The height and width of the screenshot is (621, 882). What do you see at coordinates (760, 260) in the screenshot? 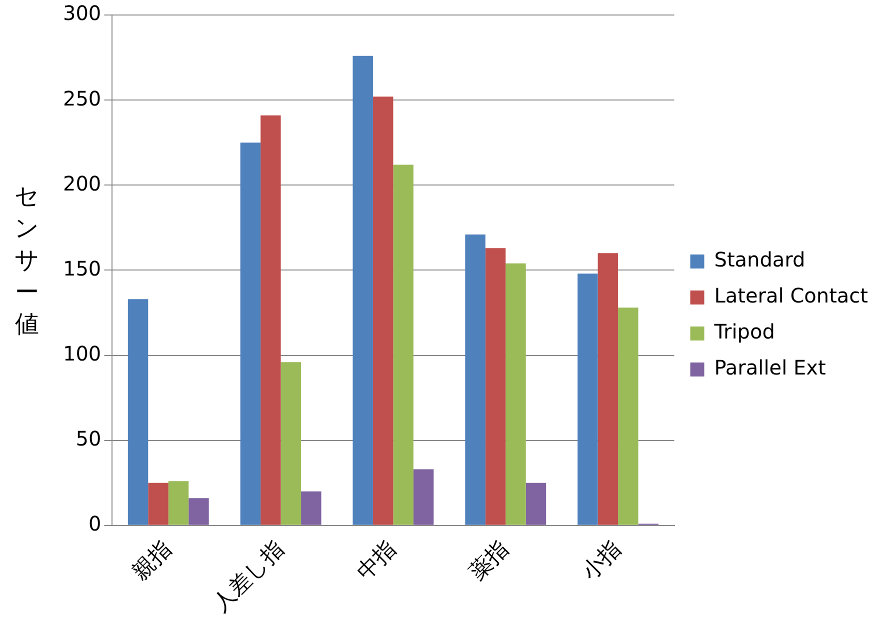
I see `legend-label: Standard` at bounding box center [760, 260].